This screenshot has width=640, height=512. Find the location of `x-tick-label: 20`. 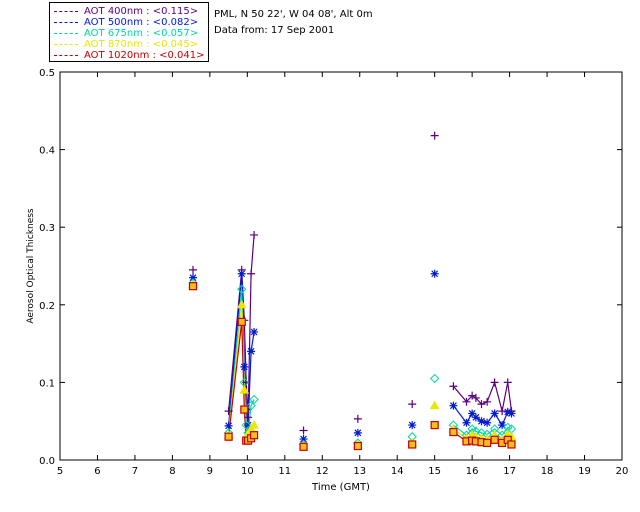

x-tick-label: 20 is located at coordinates (622, 471).